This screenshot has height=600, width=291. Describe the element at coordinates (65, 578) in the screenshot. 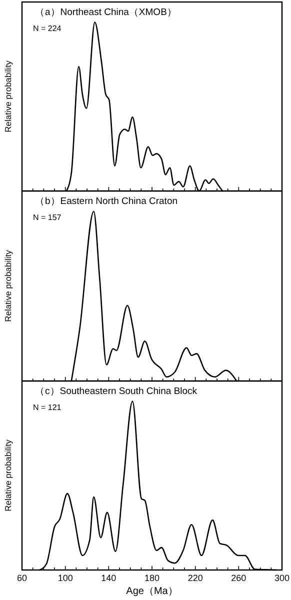

I see `x-tick-label: 100` at that location.